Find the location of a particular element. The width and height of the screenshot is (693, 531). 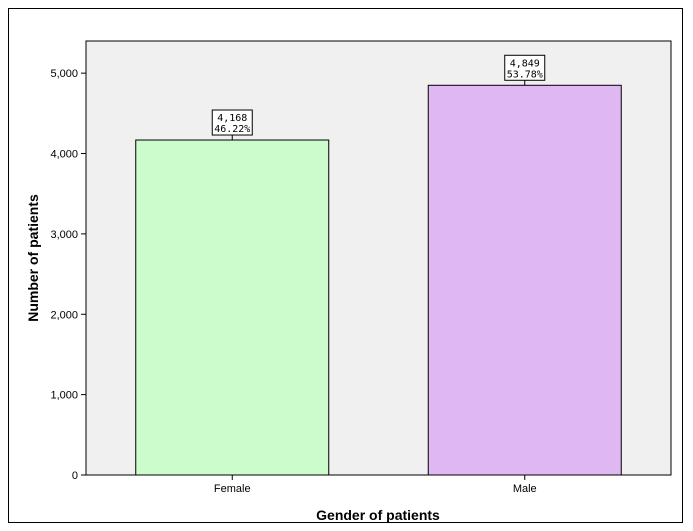

data-label-count: 4,849 is located at coordinates (525, 63).